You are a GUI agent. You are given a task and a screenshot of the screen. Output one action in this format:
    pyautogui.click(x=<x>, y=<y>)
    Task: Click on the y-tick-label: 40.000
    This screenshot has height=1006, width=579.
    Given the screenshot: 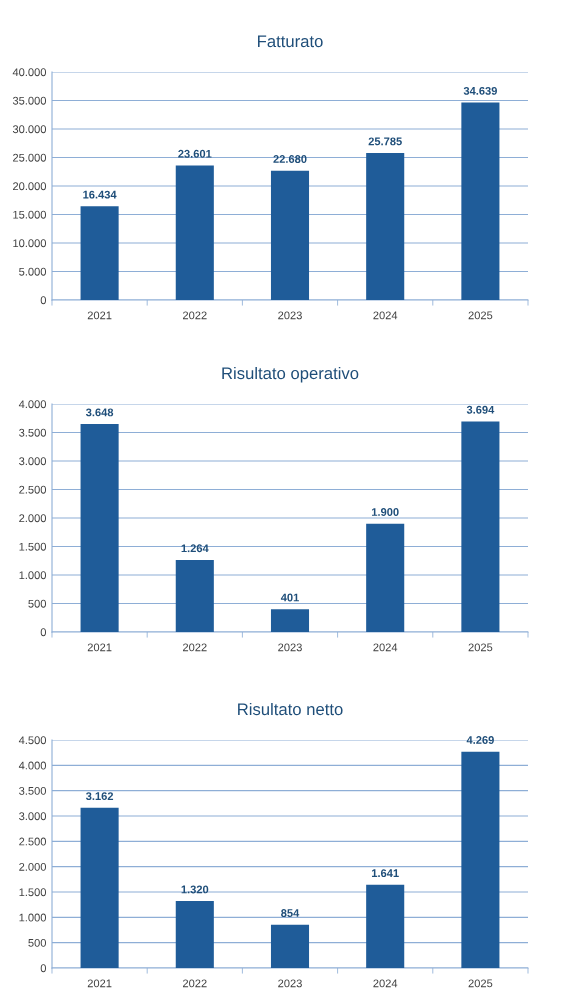 What is the action you would take?
    pyautogui.click(x=29, y=72)
    